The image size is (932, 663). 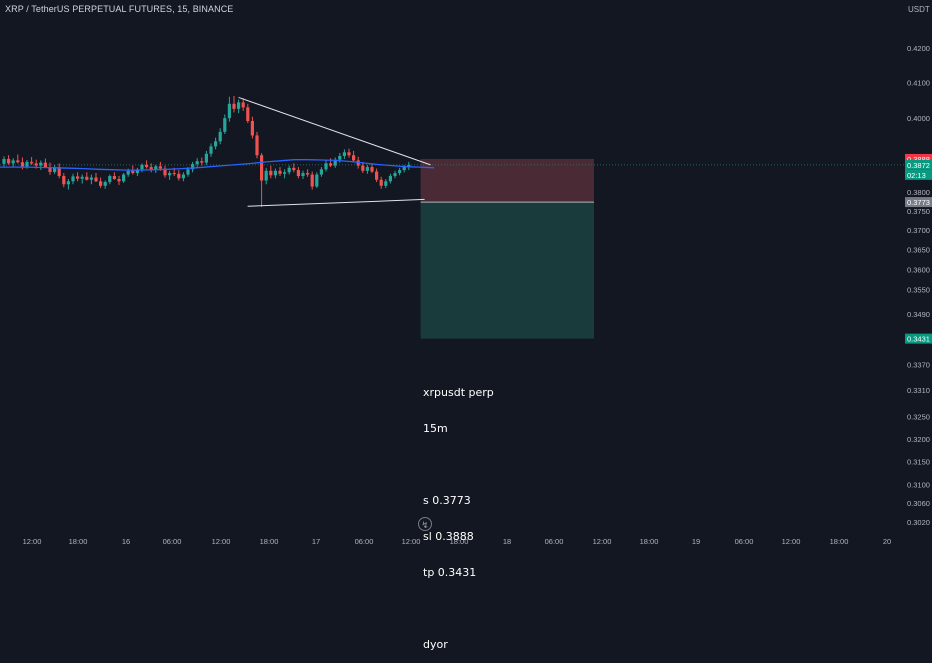 What do you see at coordinates (918, 364) in the screenshot?
I see `y-axis-tick-label: 0.3370` at bounding box center [918, 364].